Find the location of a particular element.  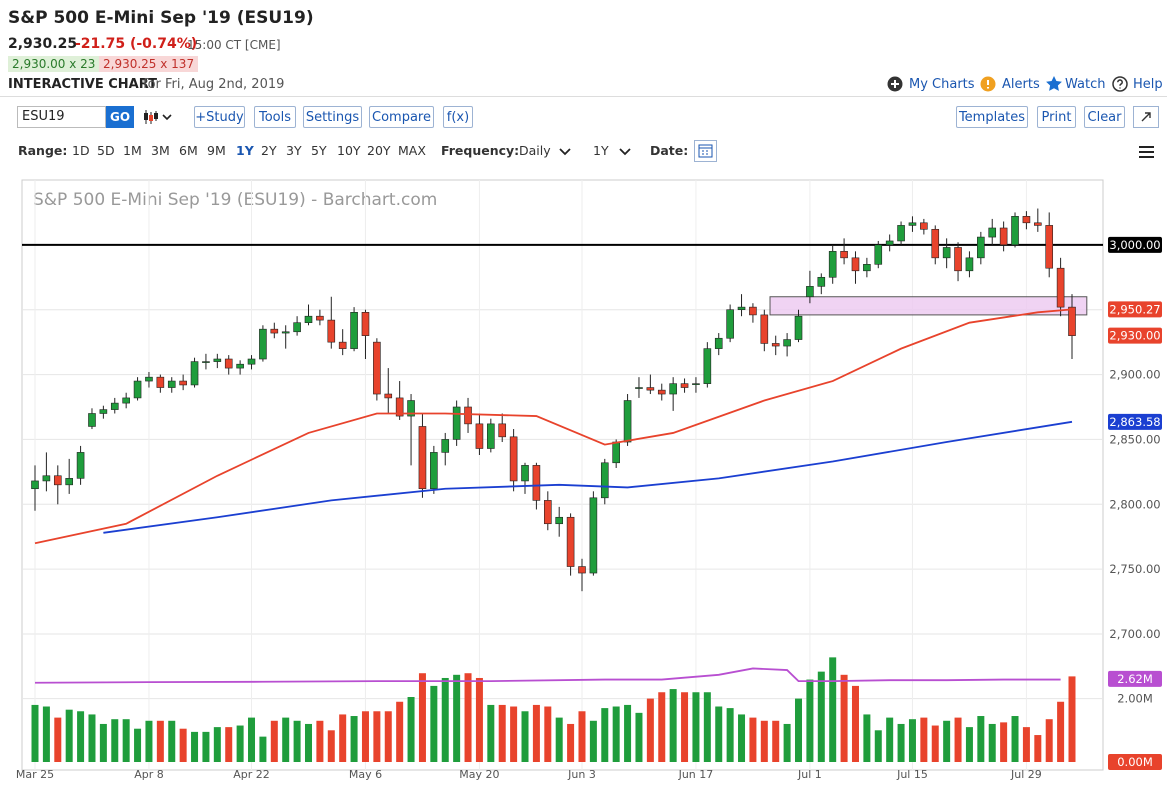

link: My Charts is located at coordinates (942, 84).